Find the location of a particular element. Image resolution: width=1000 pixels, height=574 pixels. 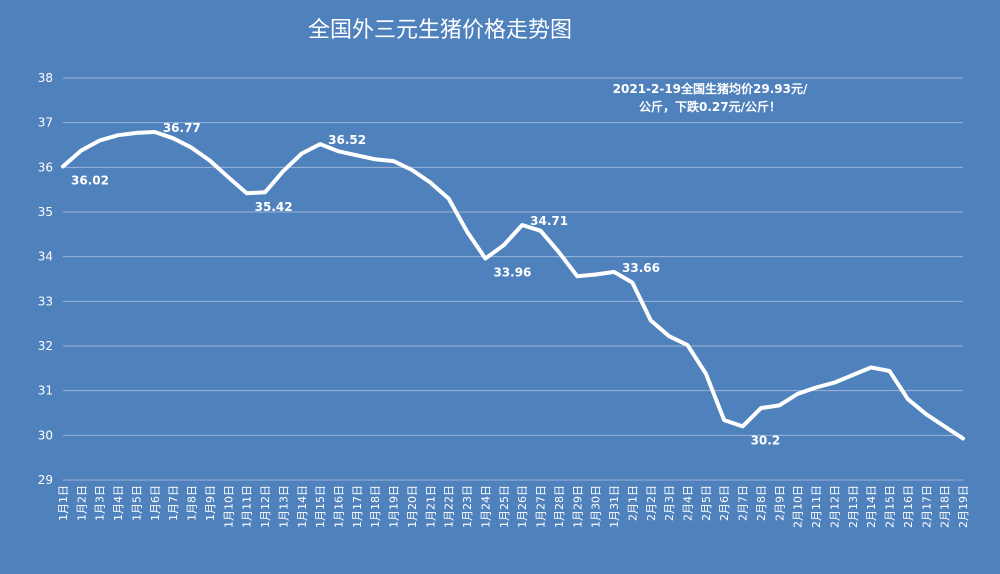

y-tick-label: 38 is located at coordinates (45, 78).